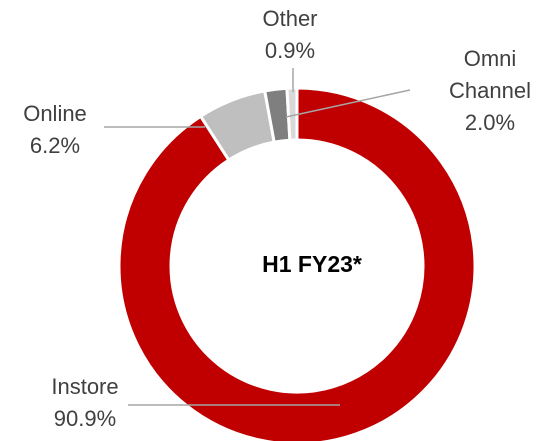 The height and width of the screenshot is (441, 547). I want to click on value-label: 90.9%, so click(85, 418).